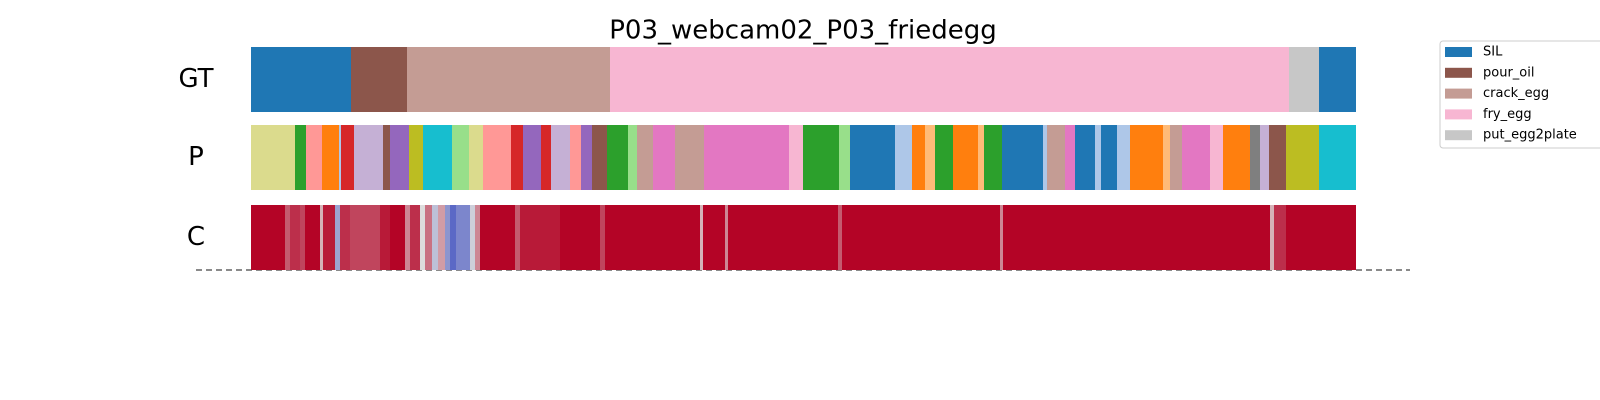  I want to click on legend-label: crack_egg, so click(1516, 93).